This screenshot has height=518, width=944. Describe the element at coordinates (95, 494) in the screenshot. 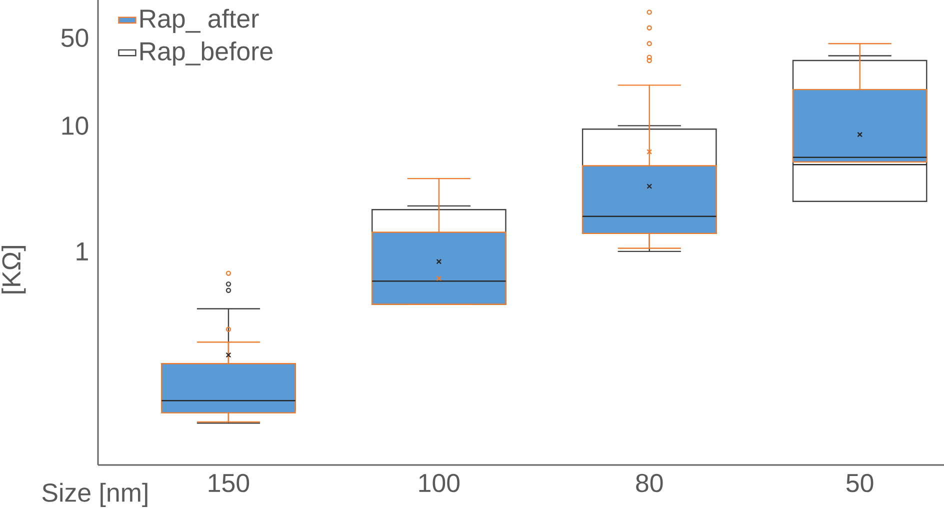

I see `x-axis-title: Size [nm]` at that location.